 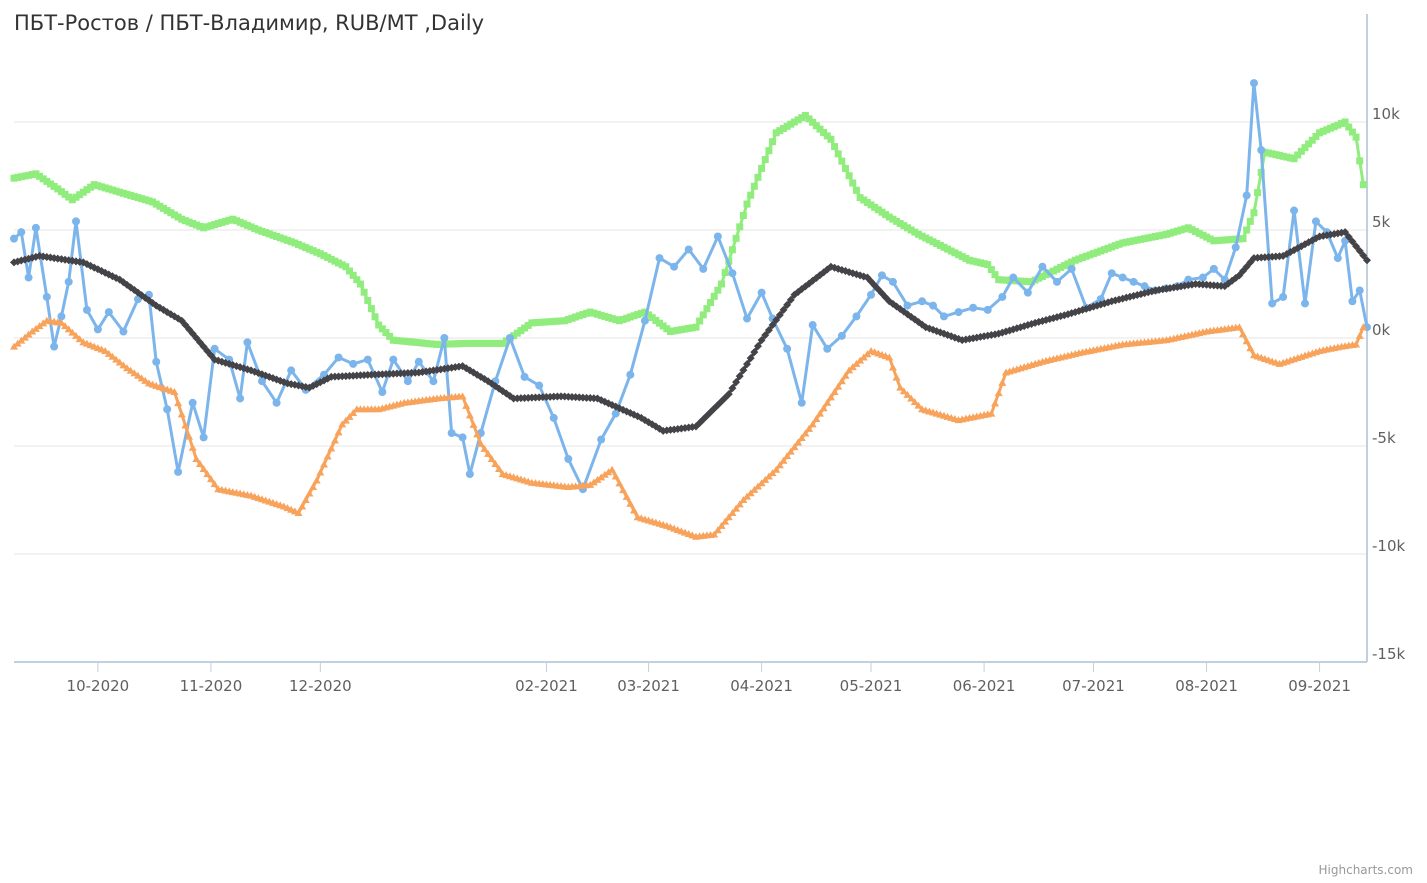 What do you see at coordinates (1365, 870) in the screenshot?
I see `credits-link: Highcharts.com` at bounding box center [1365, 870].